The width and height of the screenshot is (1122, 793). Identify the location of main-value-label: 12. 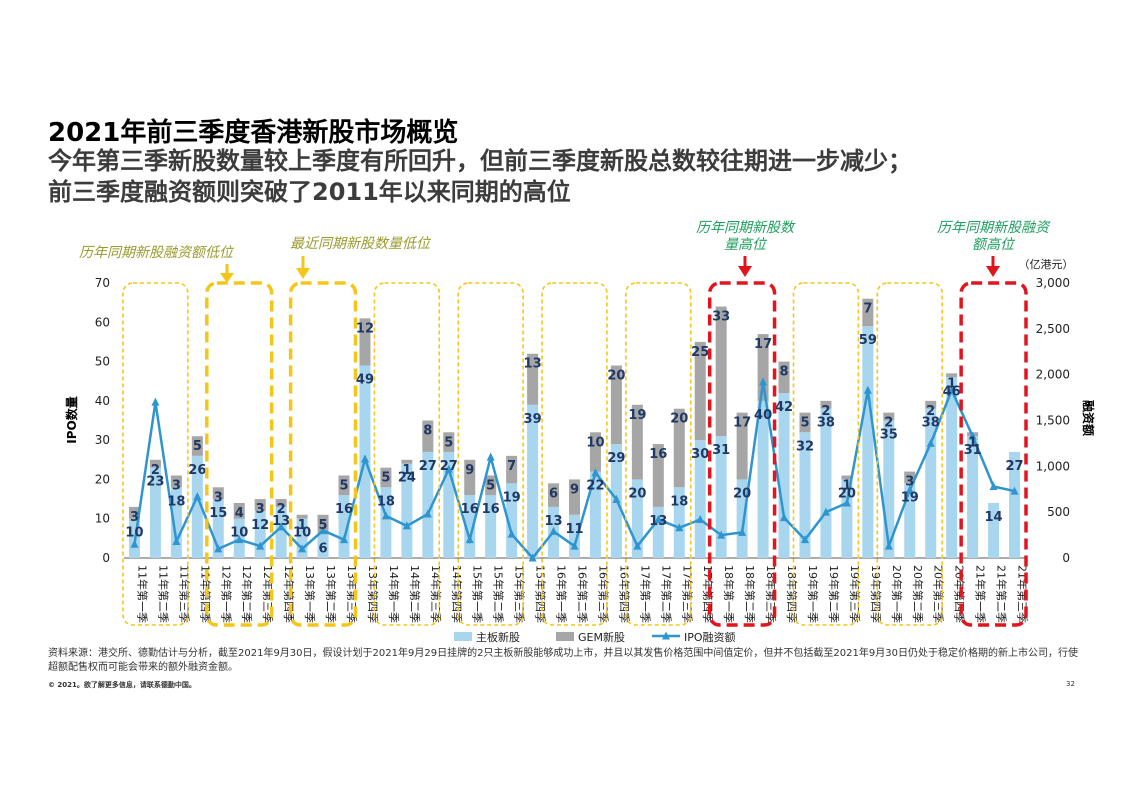
(260, 525).